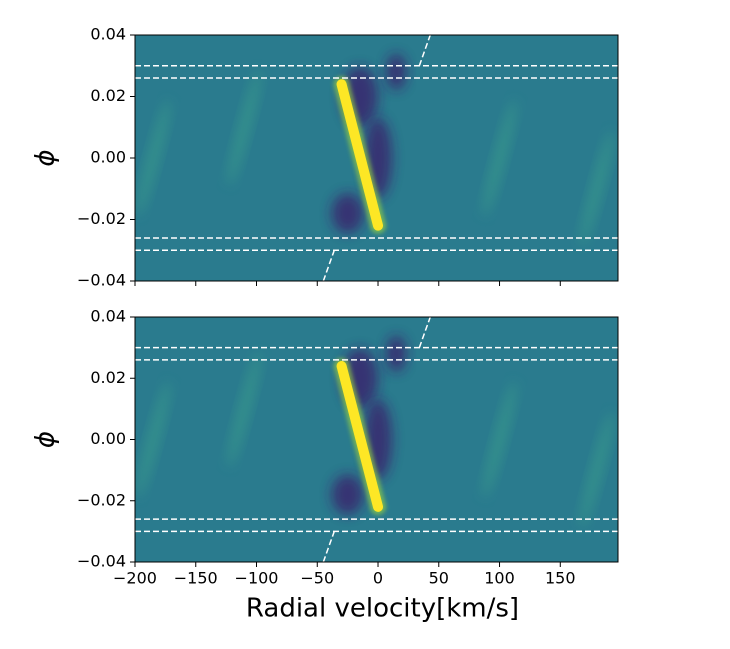 This screenshot has width=730, height=649. What do you see at coordinates (196, 578) in the screenshot?
I see `x-tick-label: −150` at bounding box center [196, 578].